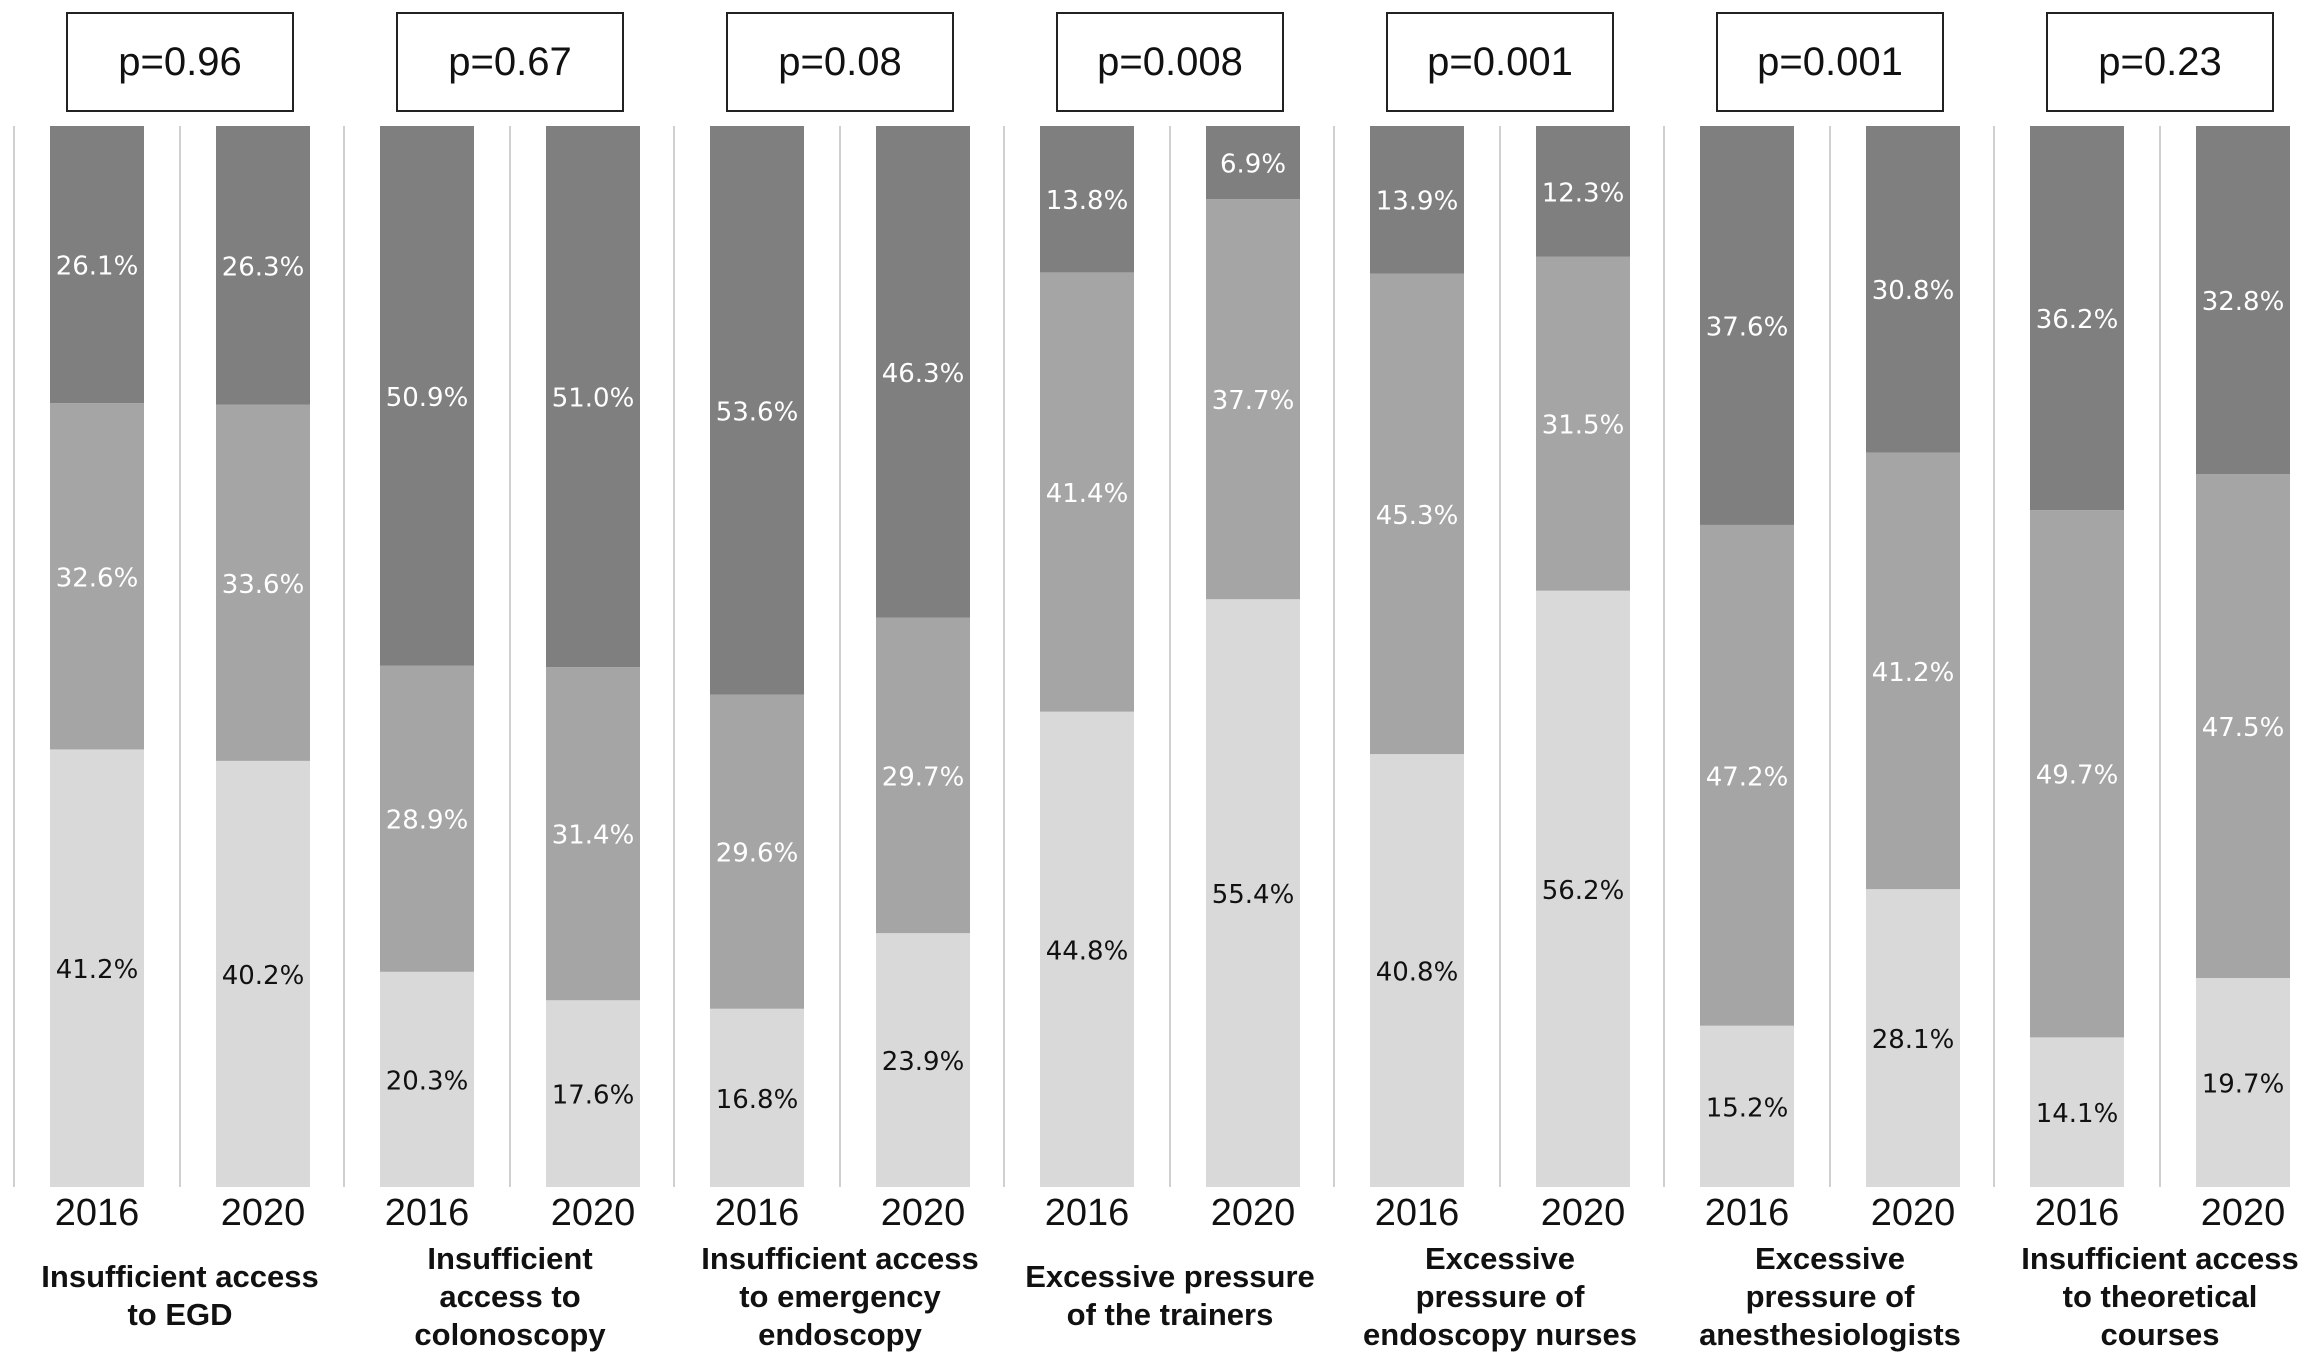 The width and height of the screenshot is (2310, 1354). I want to click on data-label: 26.1%, so click(97, 267).